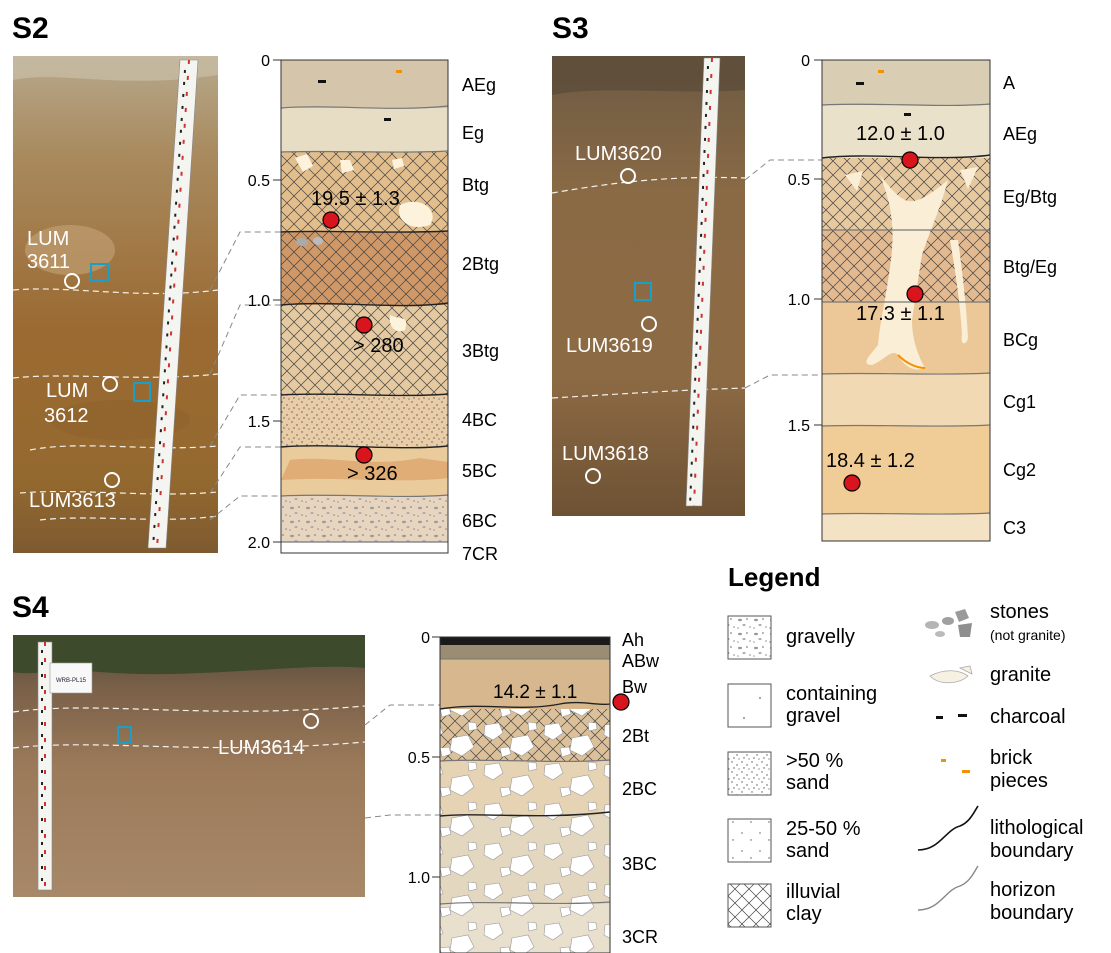  Describe the element at coordinates (30, 607) in the screenshot. I see `panel-title-s4: S4` at that location.